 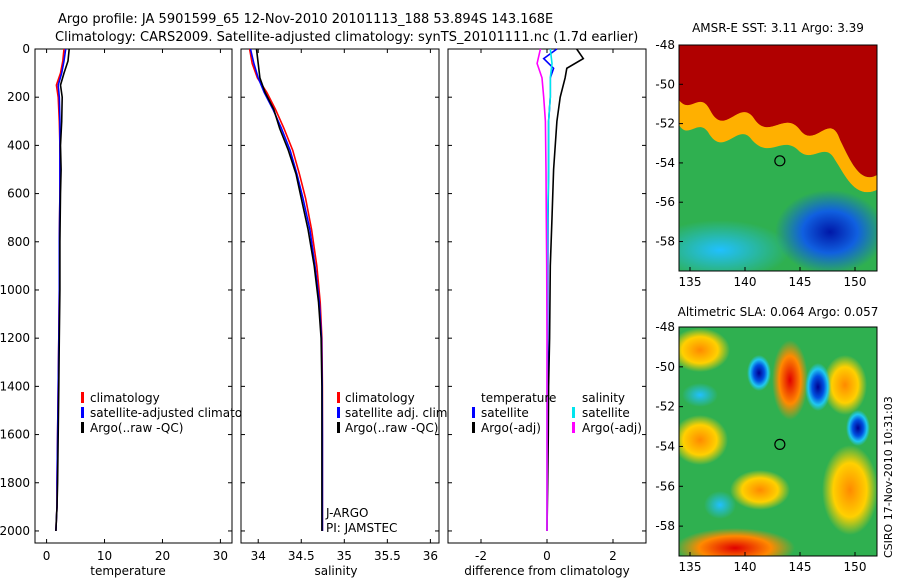 I want to click on sla-argo-position-marker, so click(x=780, y=444).